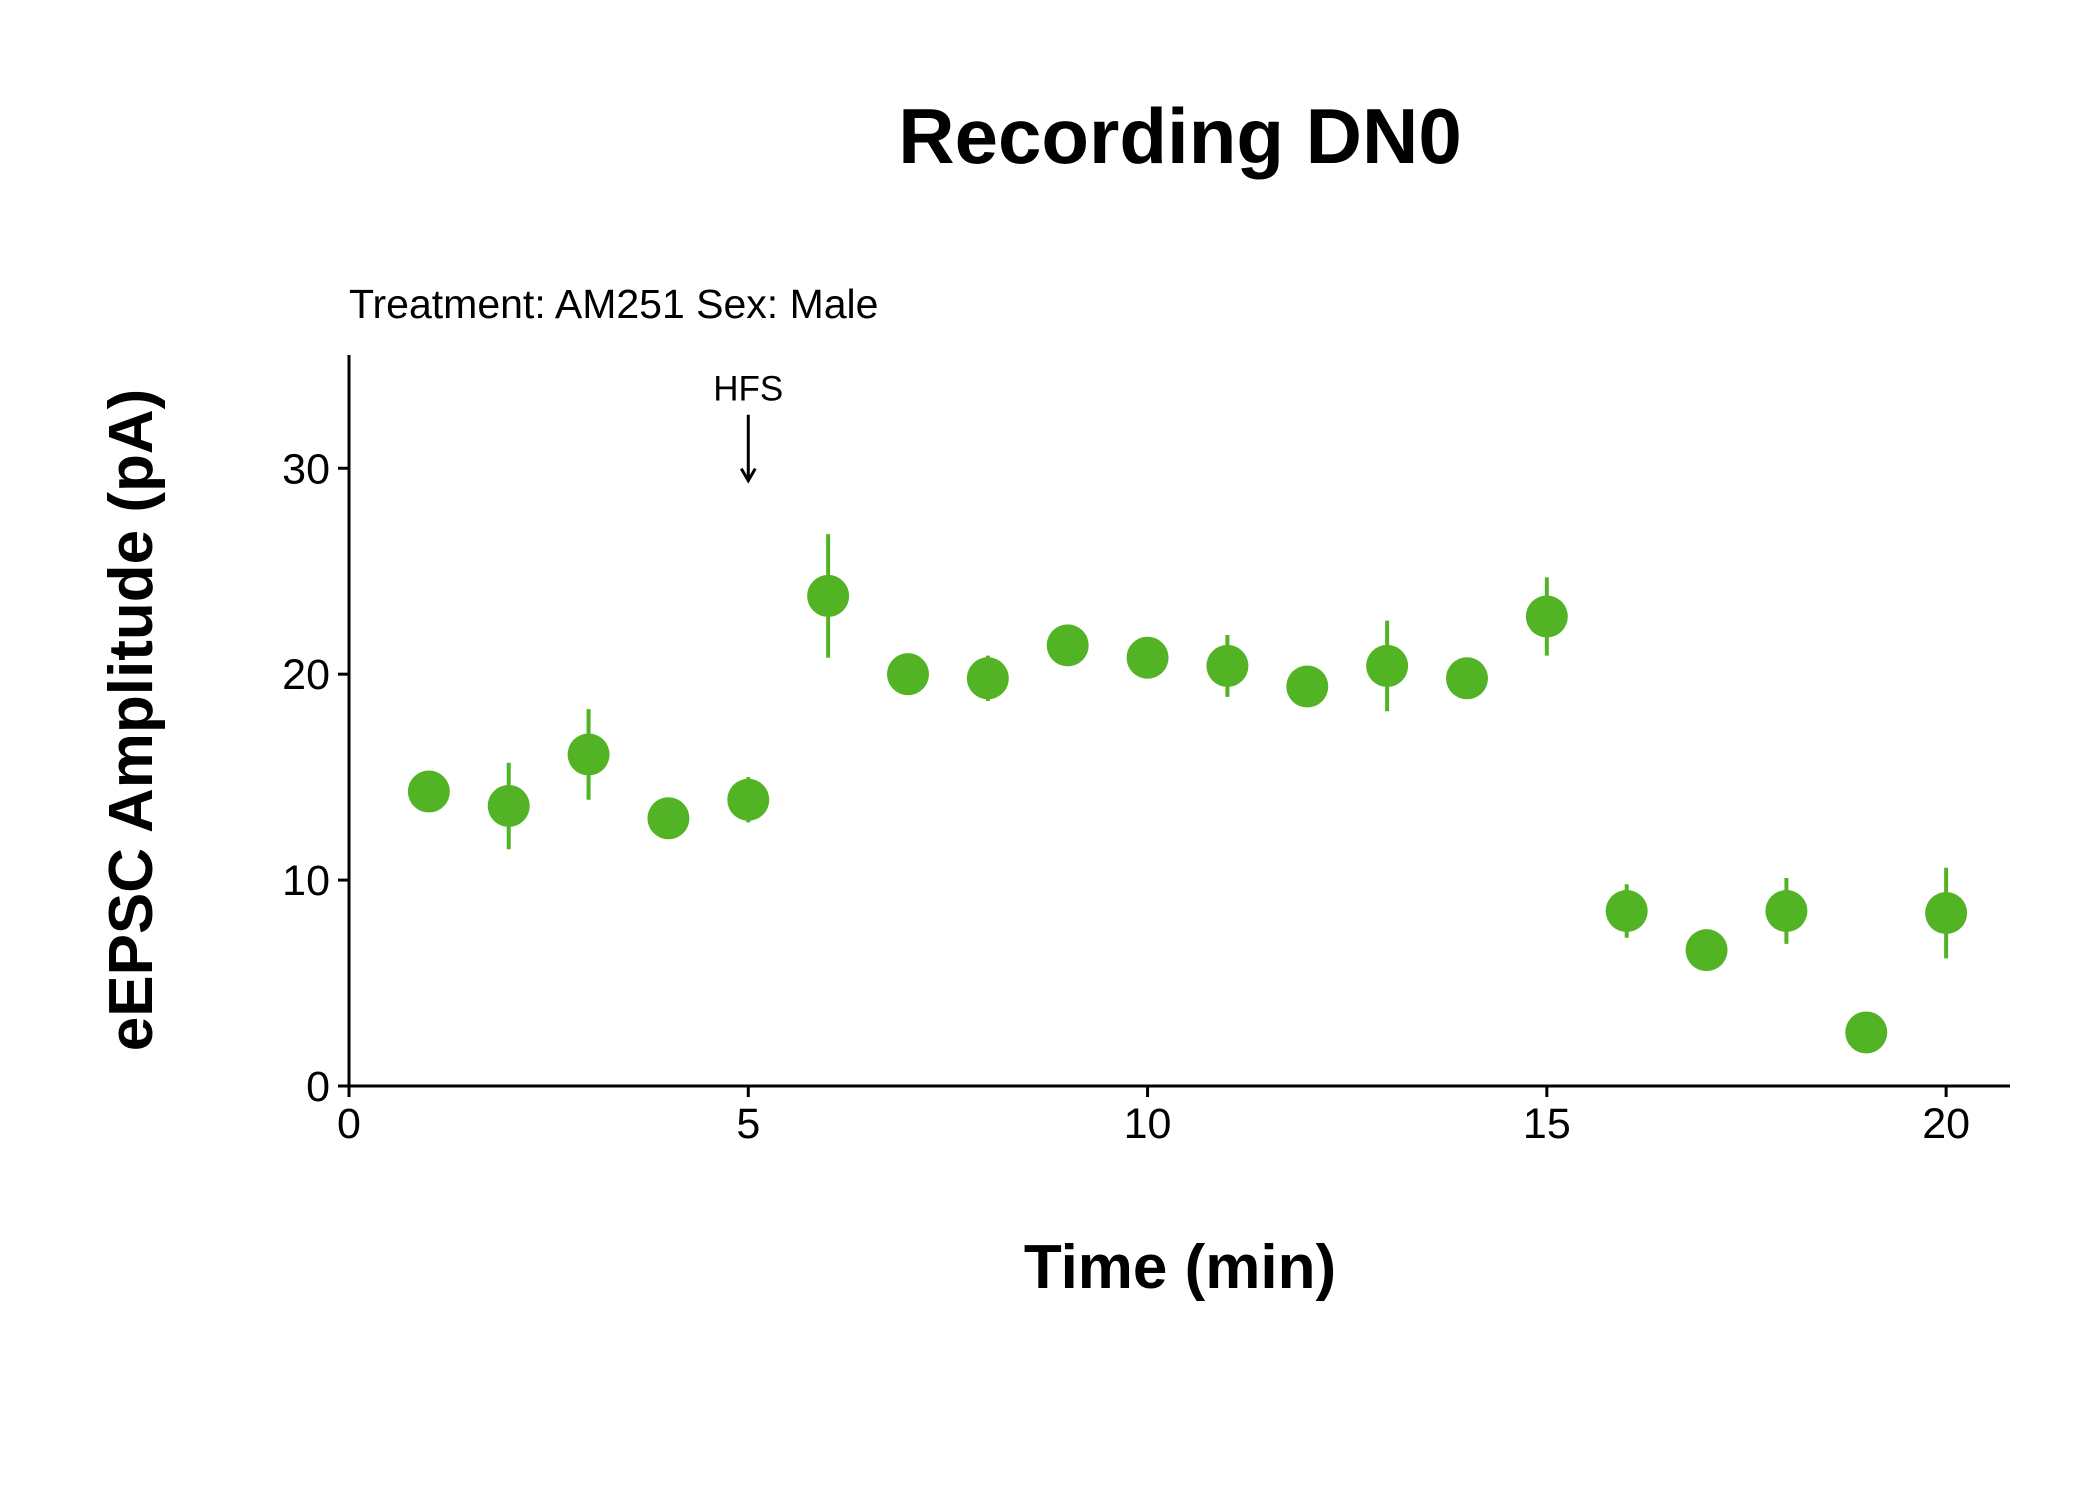 The width and height of the screenshot is (2100, 1500). I want to click on x-tick-label: 0, so click(349, 1124).